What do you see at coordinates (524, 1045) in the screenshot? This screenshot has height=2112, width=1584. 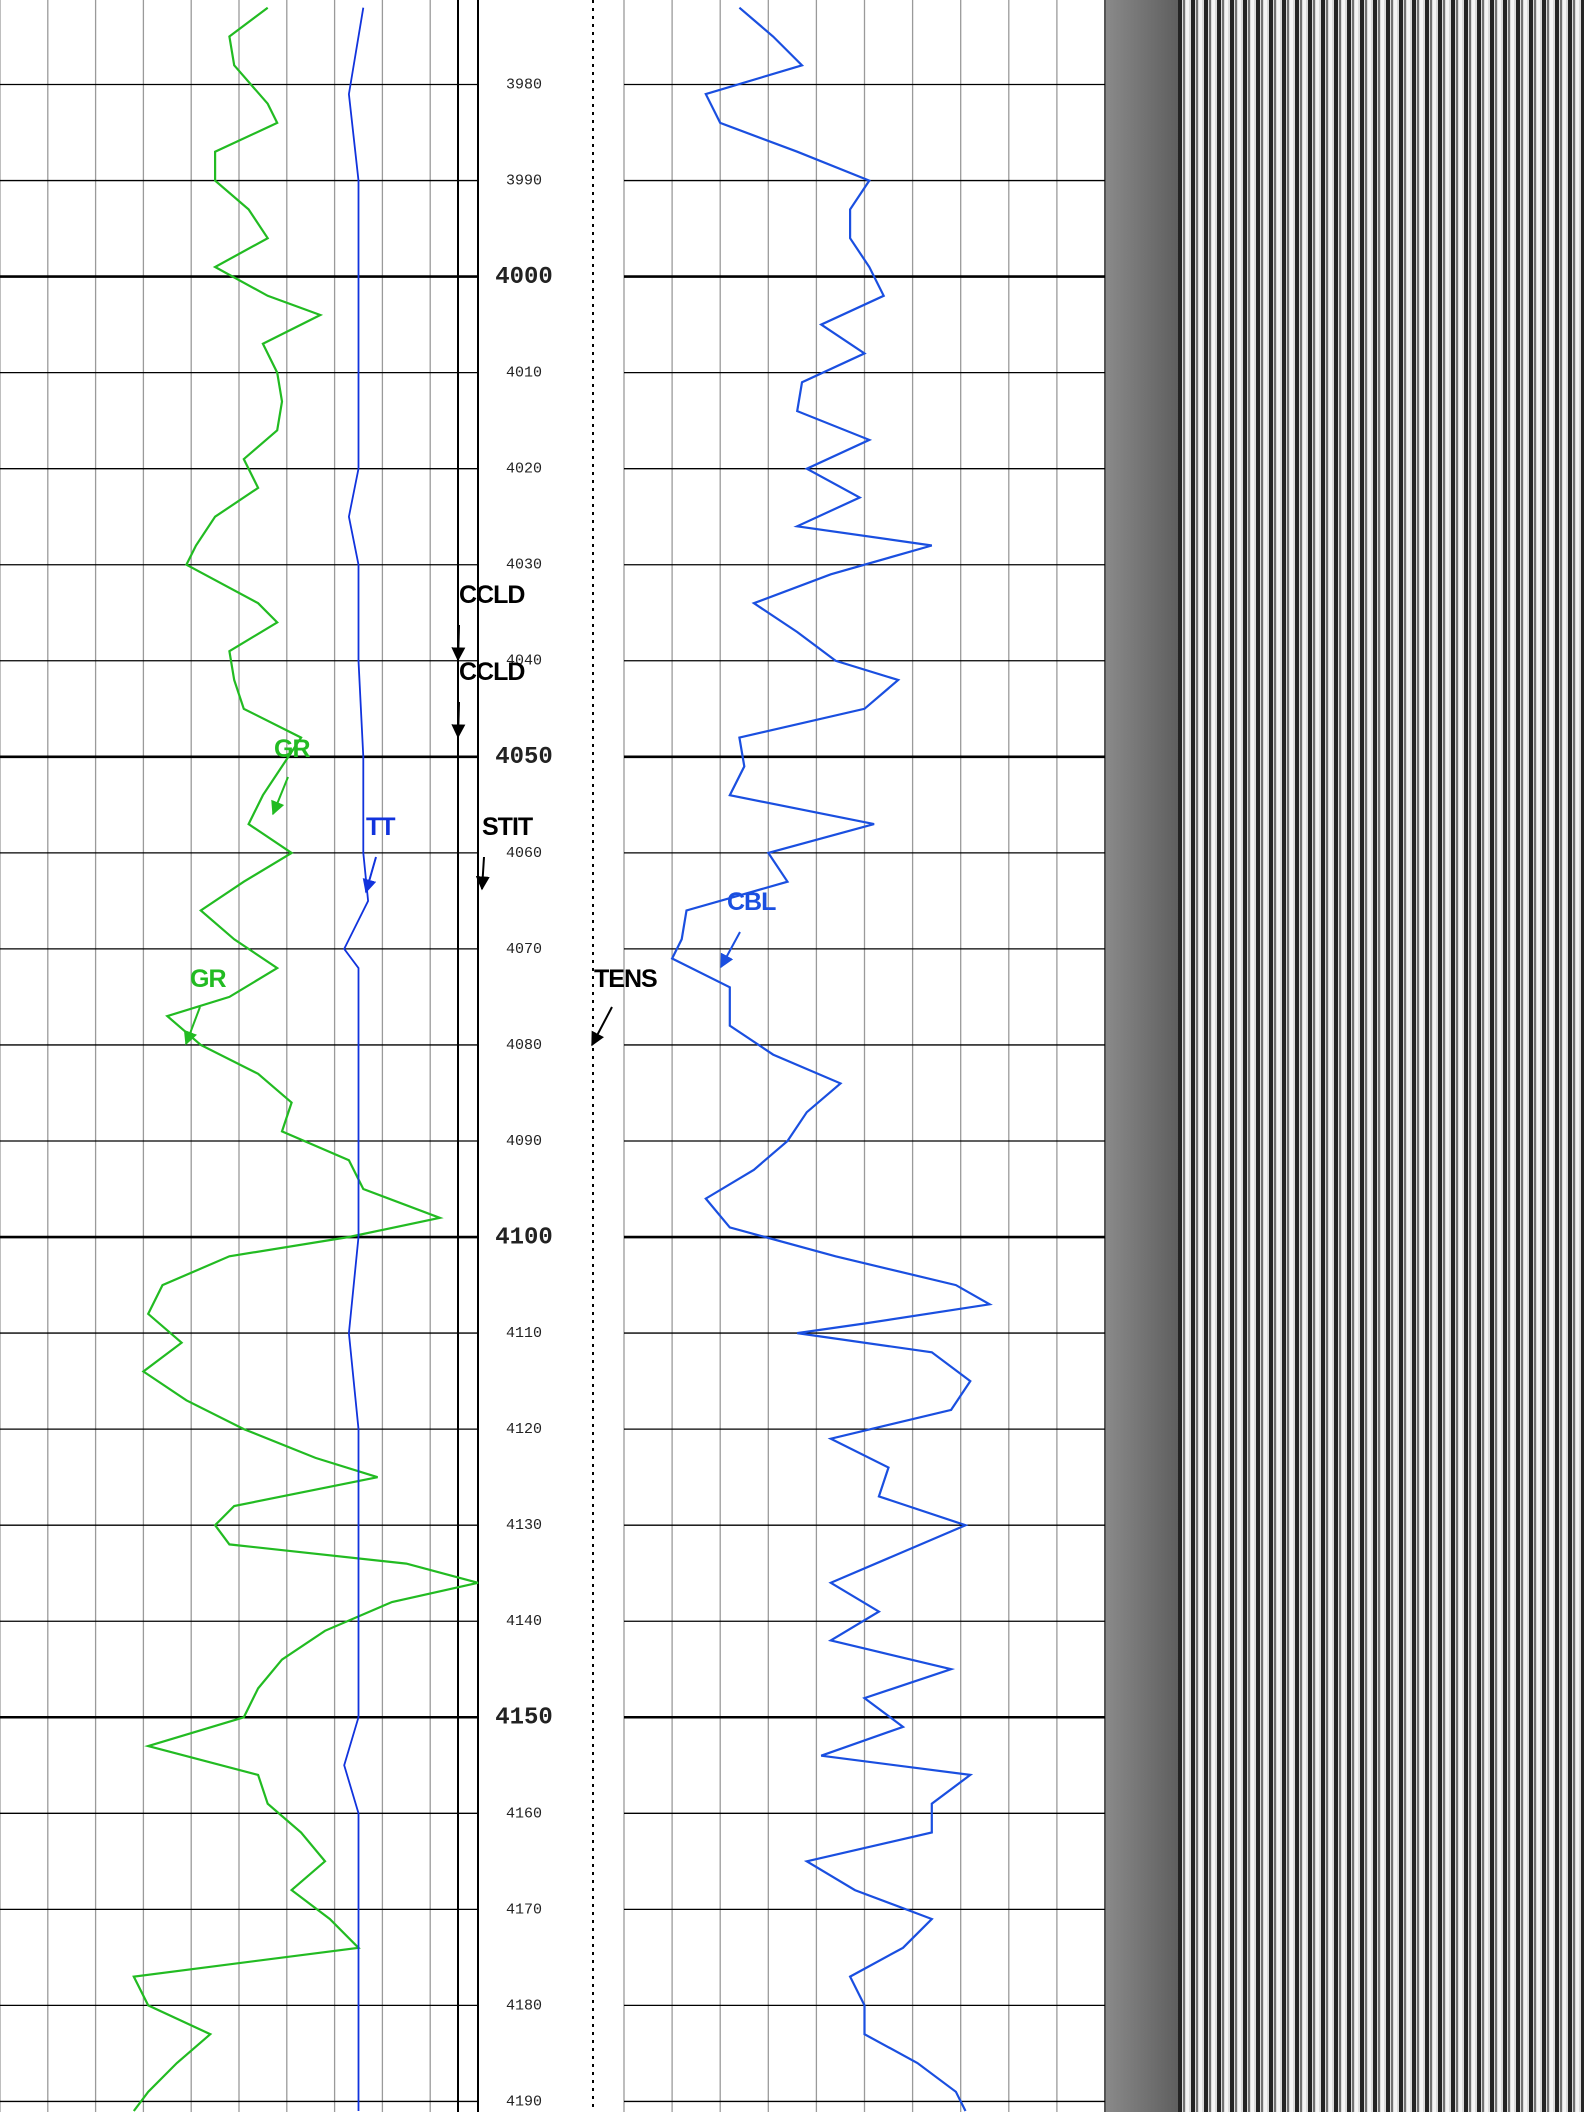 I see `depth-label: 4080` at bounding box center [524, 1045].